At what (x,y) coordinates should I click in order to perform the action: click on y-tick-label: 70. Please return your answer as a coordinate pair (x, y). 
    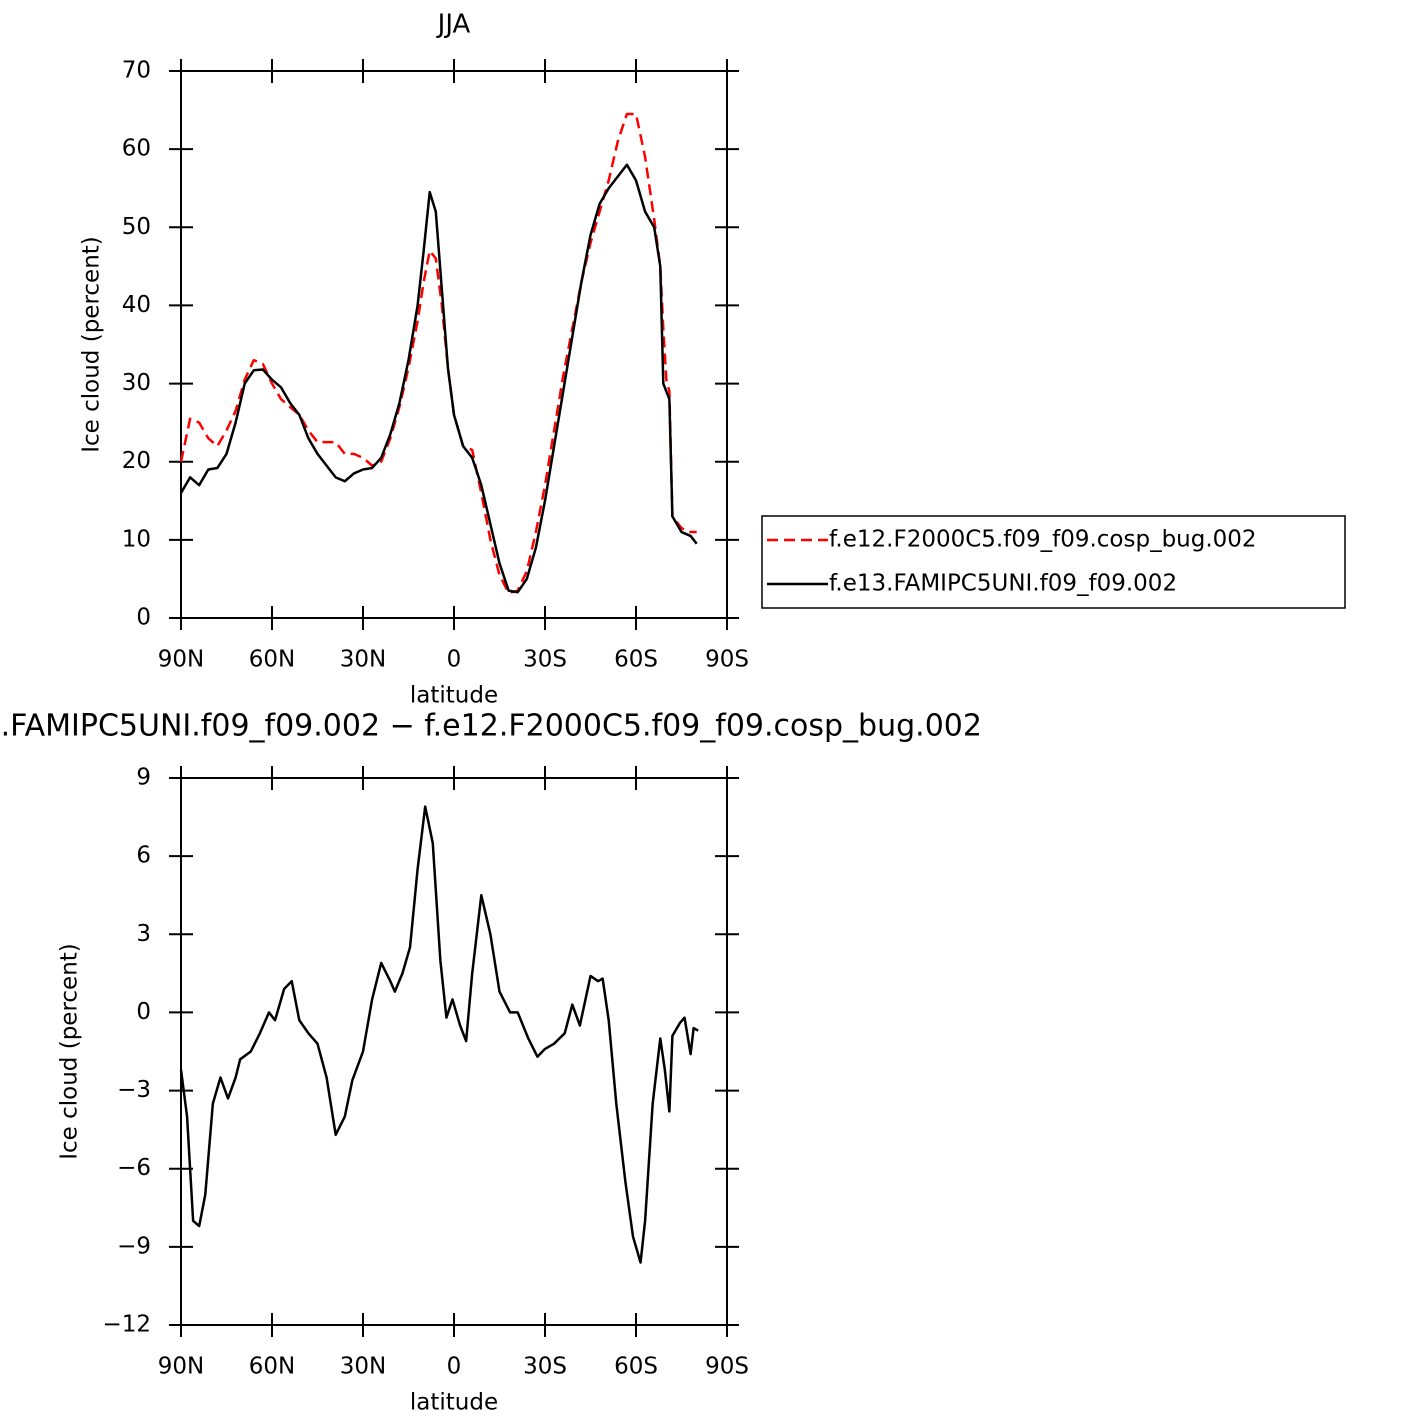
    Looking at the image, I should click on (136, 71).